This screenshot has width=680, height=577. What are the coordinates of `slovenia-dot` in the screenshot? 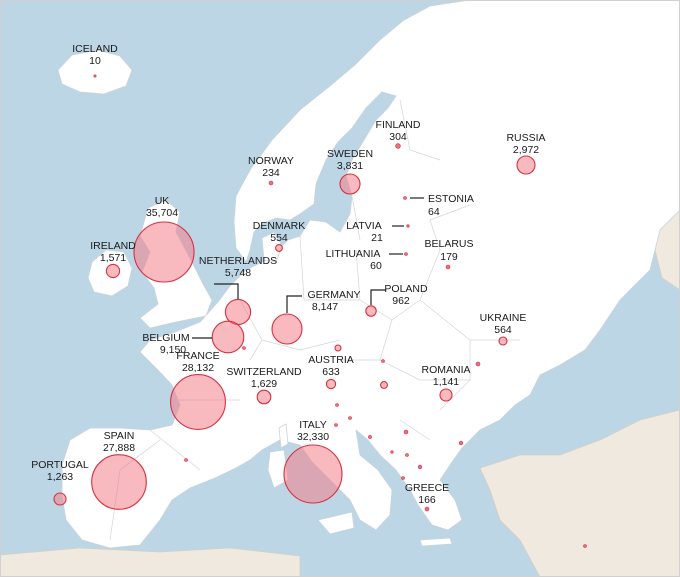 It's located at (337, 405).